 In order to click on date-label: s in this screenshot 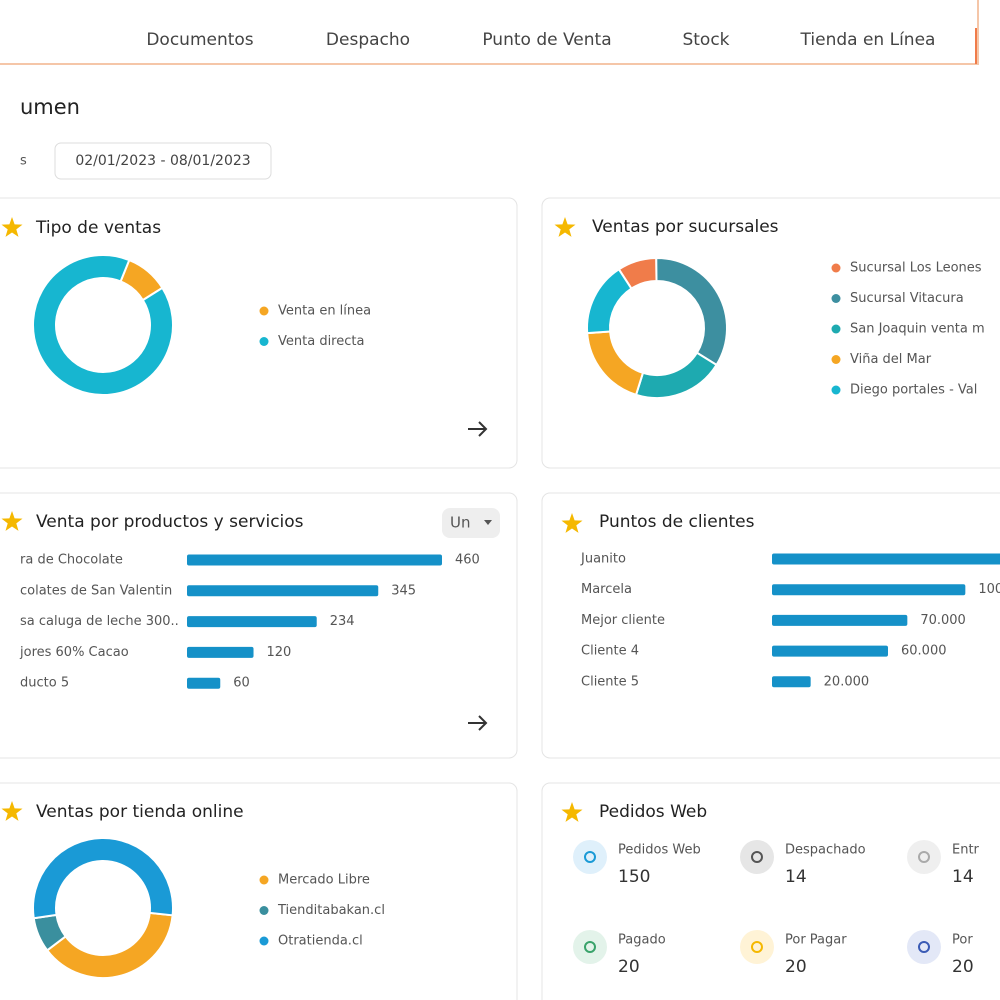, I will do `click(23, 161)`.